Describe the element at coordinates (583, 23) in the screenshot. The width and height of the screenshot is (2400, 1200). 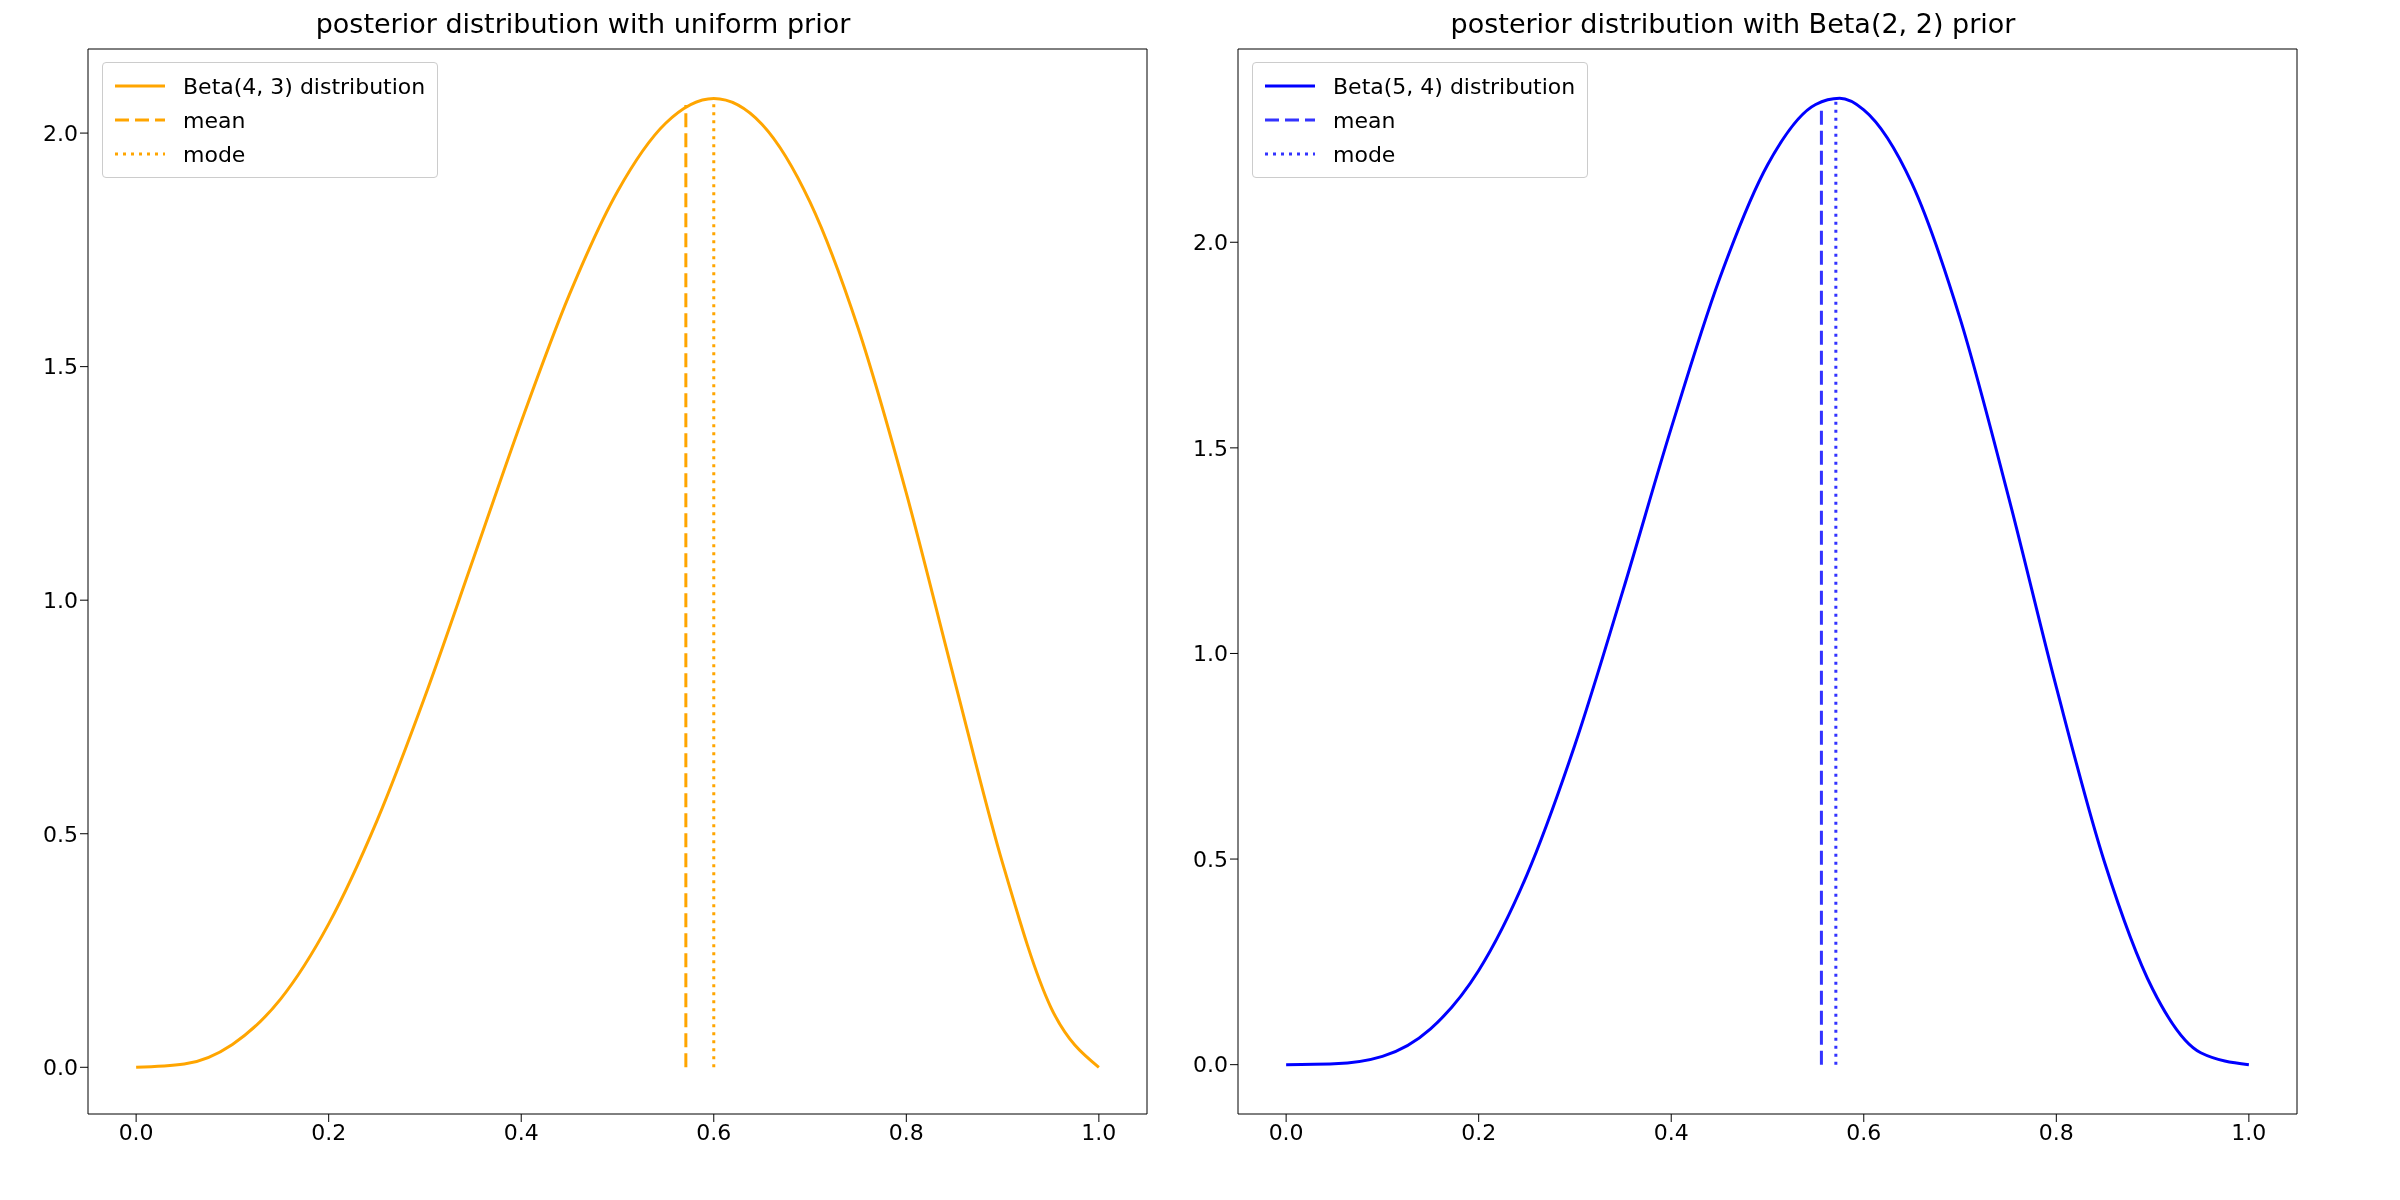
I see `chart-title: posterior distribution with uniform prior` at that location.